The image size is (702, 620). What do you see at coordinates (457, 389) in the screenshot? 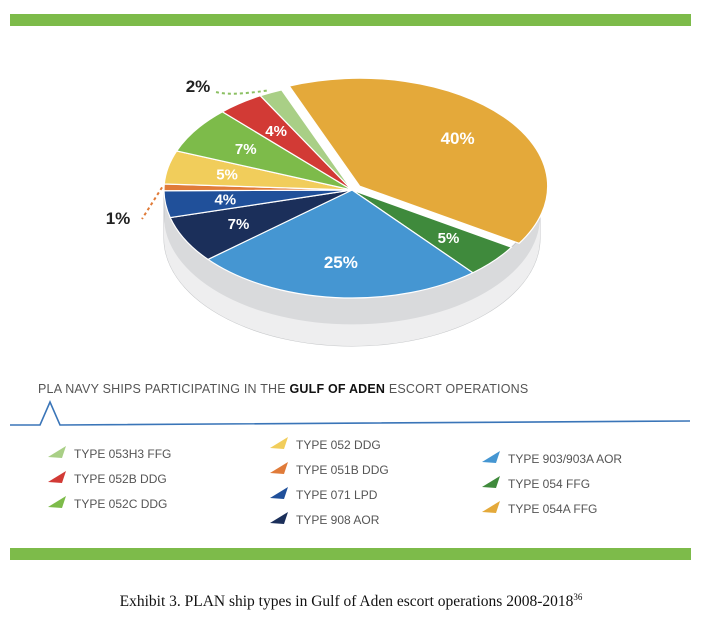
I see `chart-title-after: ESCORT OPERATIONS` at bounding box center [457, 389].